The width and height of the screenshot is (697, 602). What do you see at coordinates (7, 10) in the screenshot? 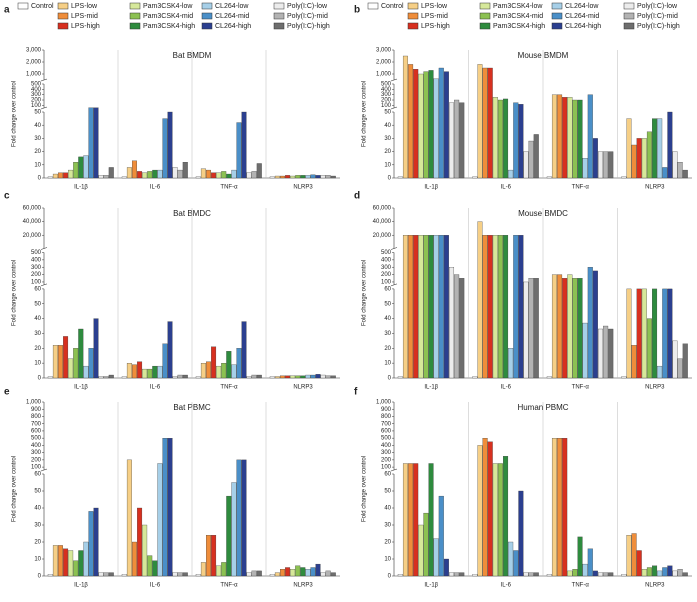
I see `panel-letter: a` at bounding box center [7, 10].